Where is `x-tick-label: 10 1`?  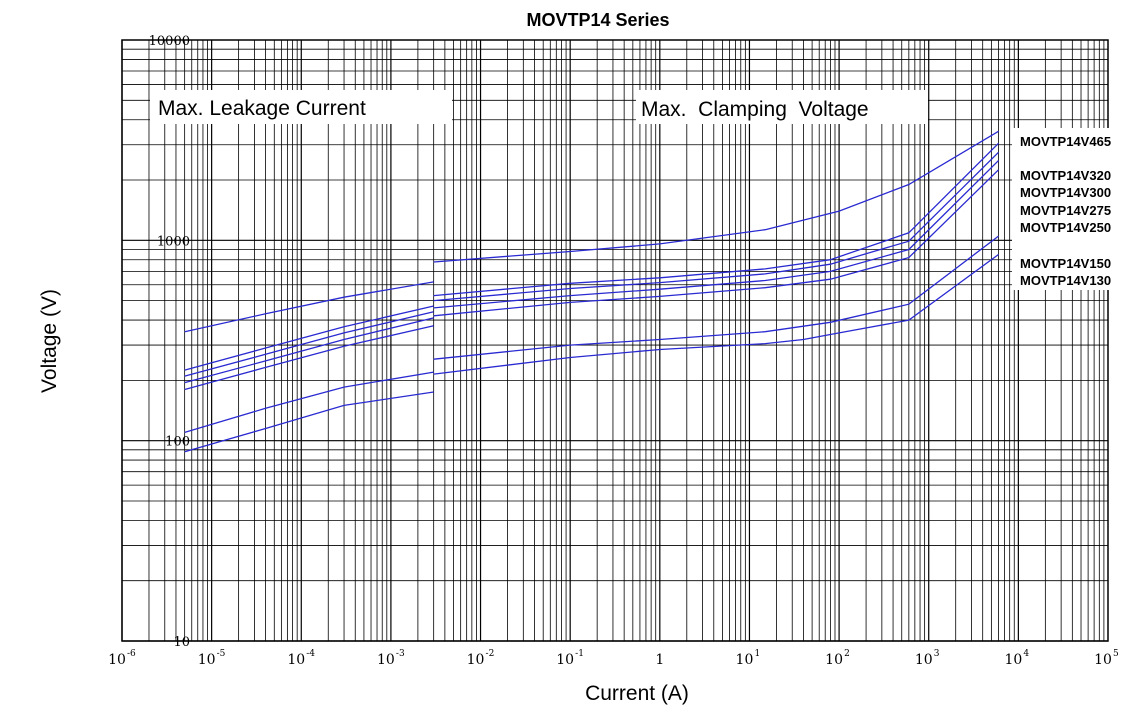 x-tick-label: 10 1 is located at coordinates (748, 658).